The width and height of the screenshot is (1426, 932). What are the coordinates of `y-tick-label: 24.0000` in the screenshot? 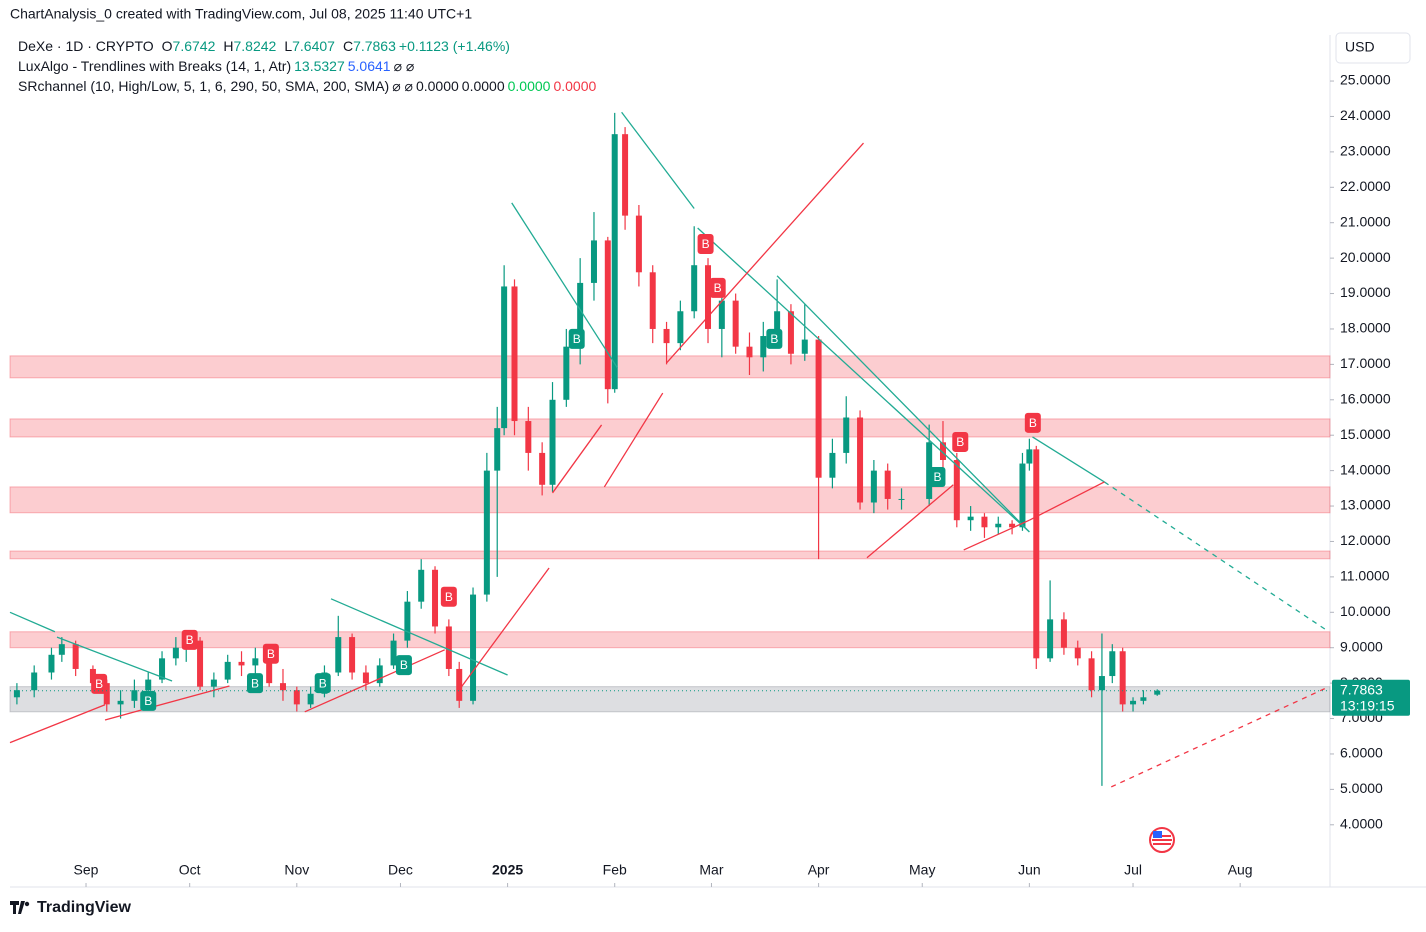 It's located at (1365, 115).